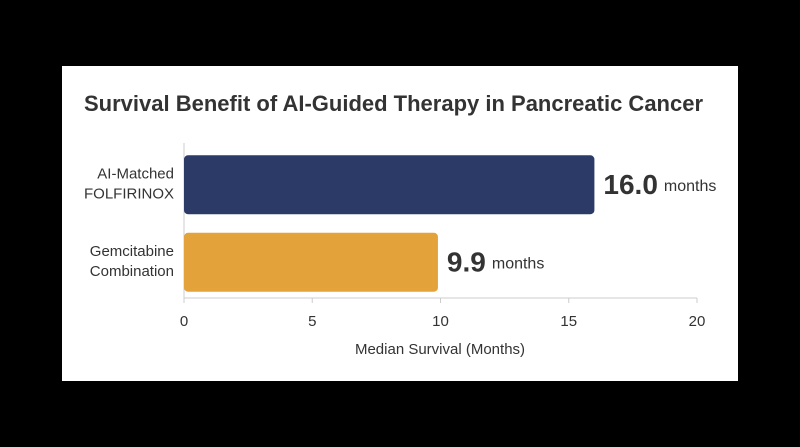 The image size is (800, 447). What do you see at coordinates (132, 271) in the screenshot?
I see `y-tick-label: Combination` at bounding box center [132, 271].